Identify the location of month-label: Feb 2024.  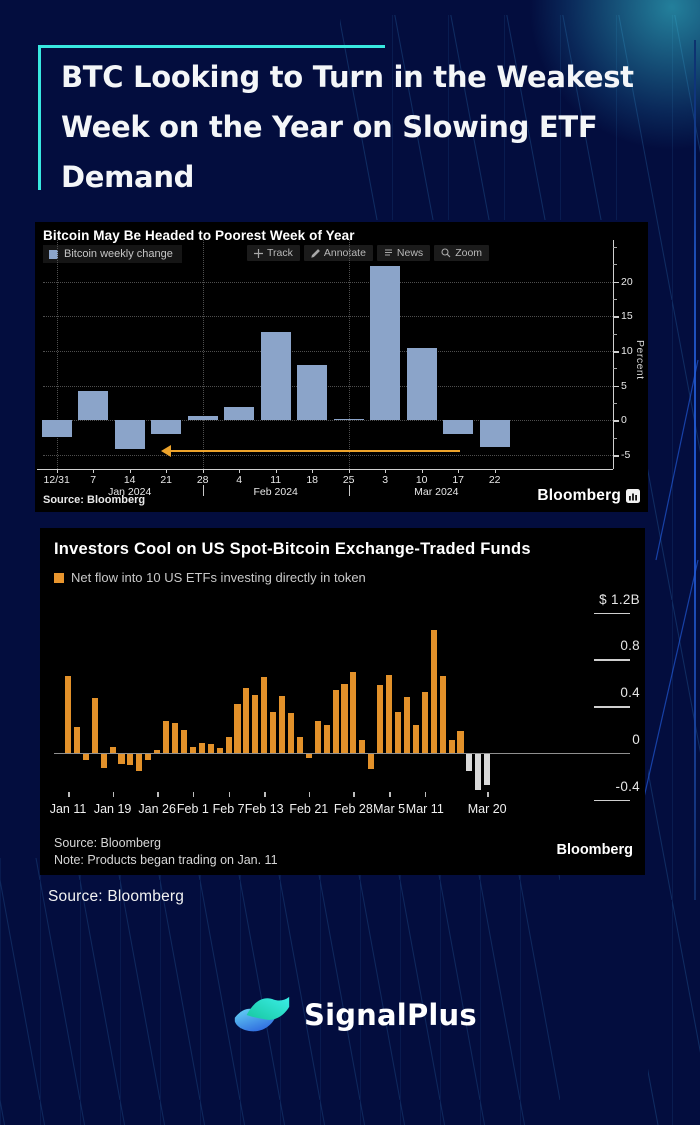
(275, 492).